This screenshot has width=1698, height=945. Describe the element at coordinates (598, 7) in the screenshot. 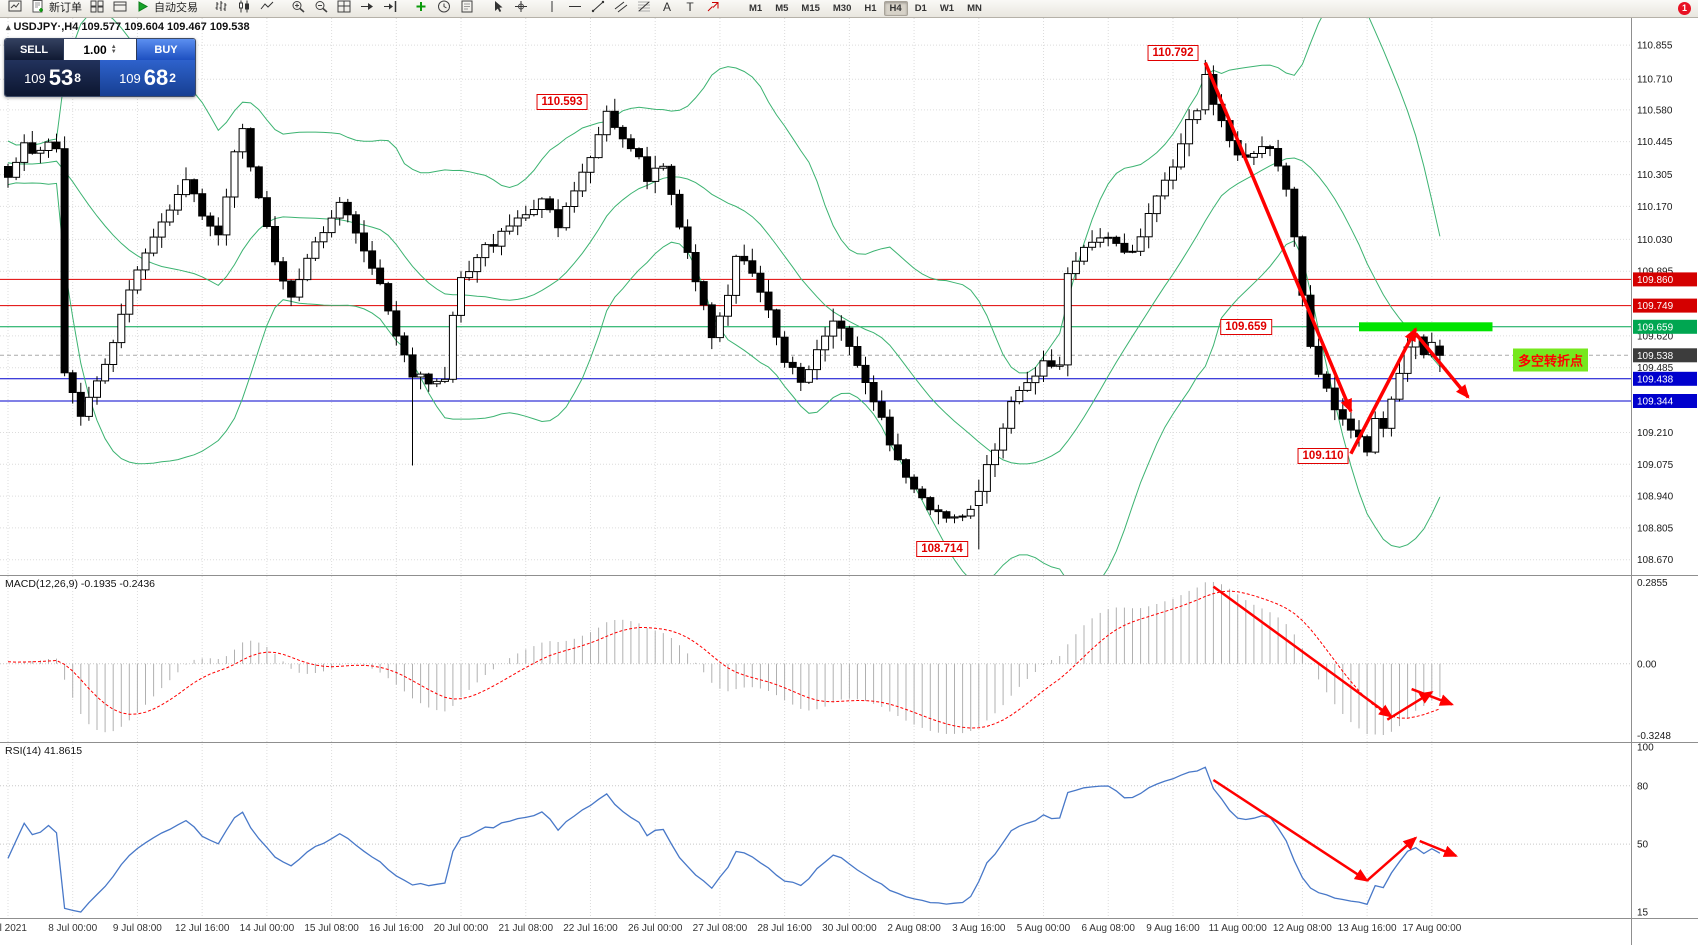

I see `trendline-button` at that location.